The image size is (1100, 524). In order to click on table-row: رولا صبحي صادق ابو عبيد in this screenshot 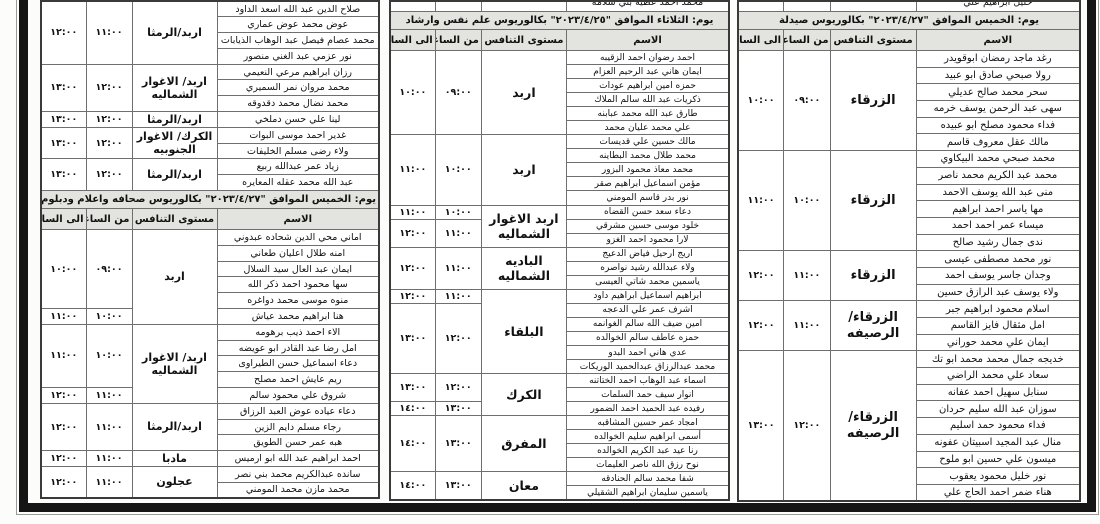, I will do `click(909, 75)`.